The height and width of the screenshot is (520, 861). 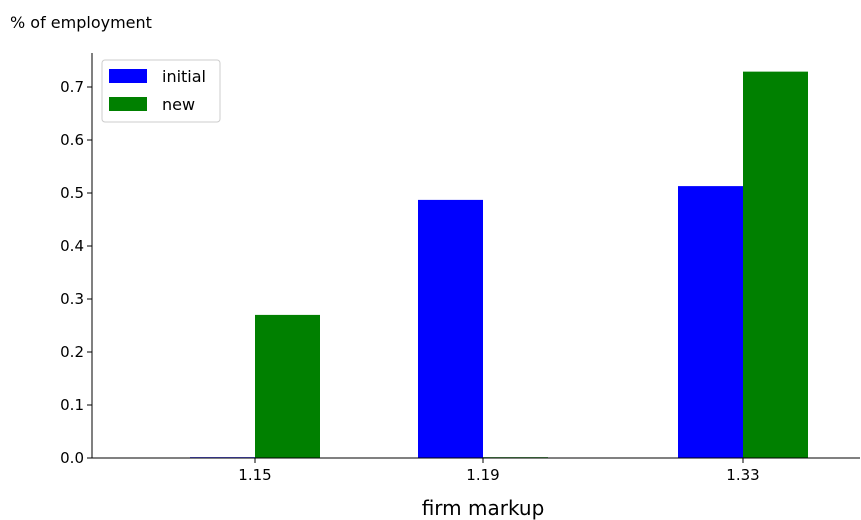 I want to click on legend: initial new, so click(x=161, y=91).